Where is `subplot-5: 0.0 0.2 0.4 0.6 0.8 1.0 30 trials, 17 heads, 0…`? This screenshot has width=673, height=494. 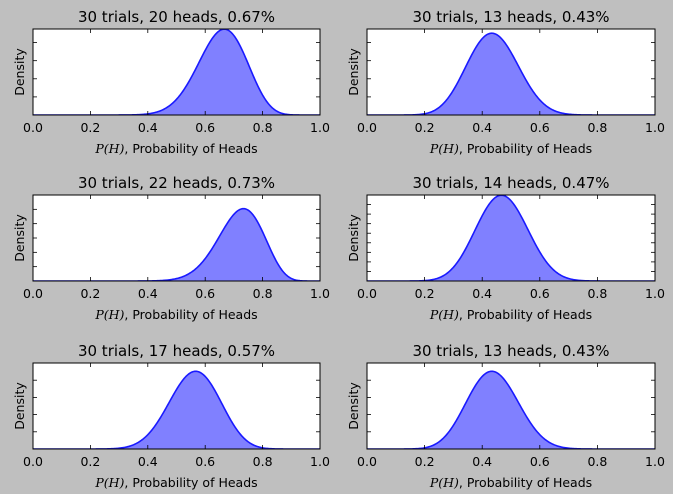
subplot-5: 0.0 0.2 0.4 0.6 0.8 1.0 30 trials, 17 heads, 0… is located at coordinates (171, 416).